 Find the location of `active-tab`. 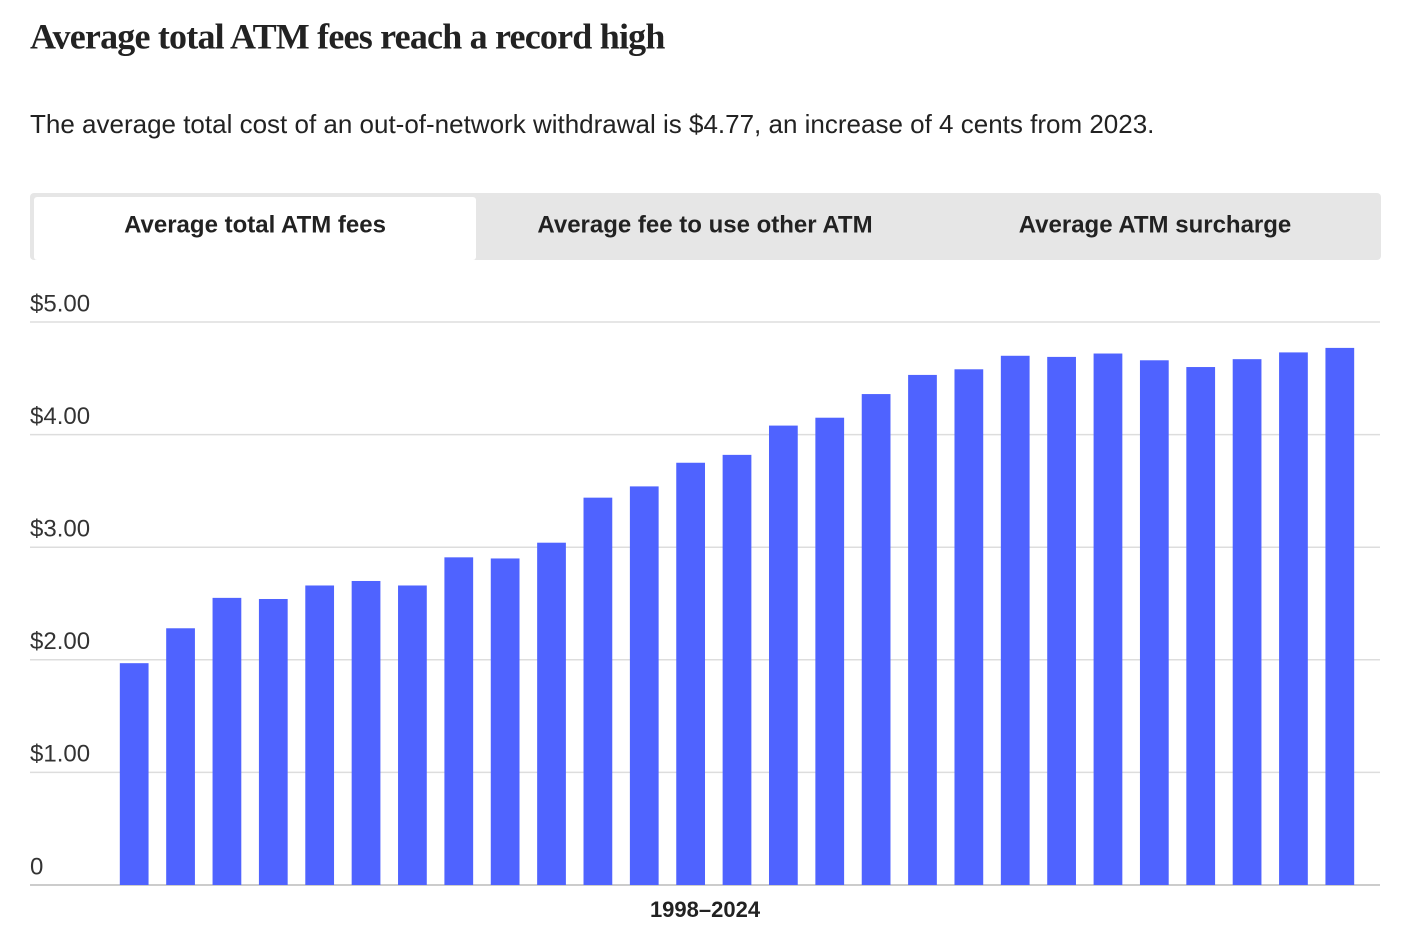

active-tab is located at coordinates (255, 228).